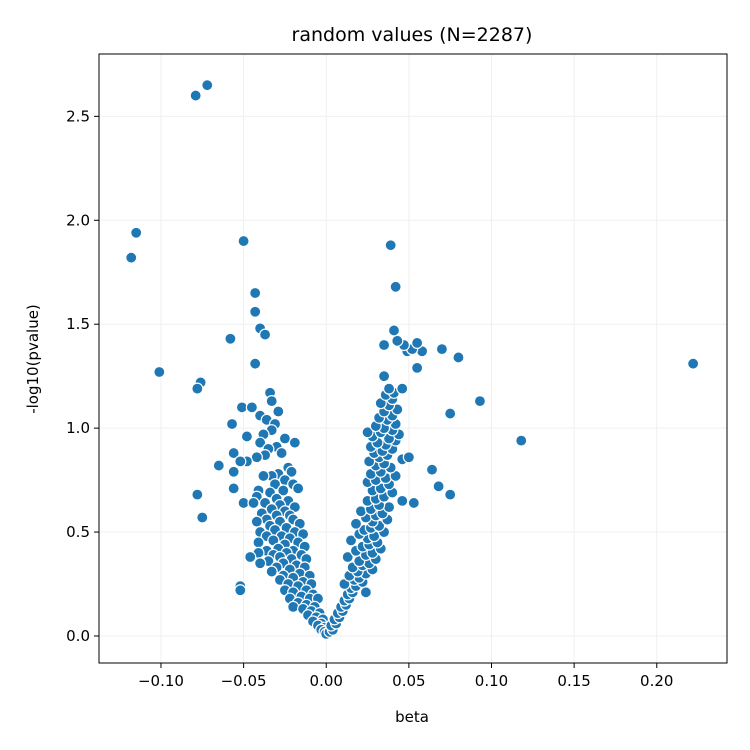  I want to click on x-tick-label: −0.05, so click(244, 681).